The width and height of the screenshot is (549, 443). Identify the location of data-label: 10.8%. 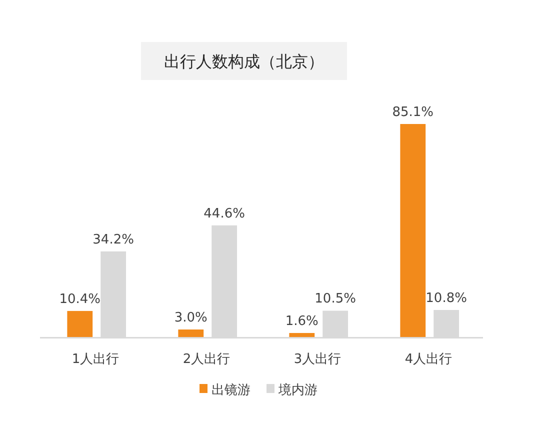
(446, 298).